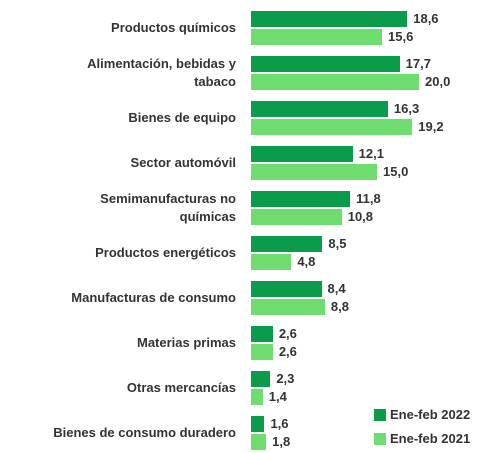  Describe the element at coordinates (431, 126) in the screenshot. I see `value-label: 19,2` at that location.